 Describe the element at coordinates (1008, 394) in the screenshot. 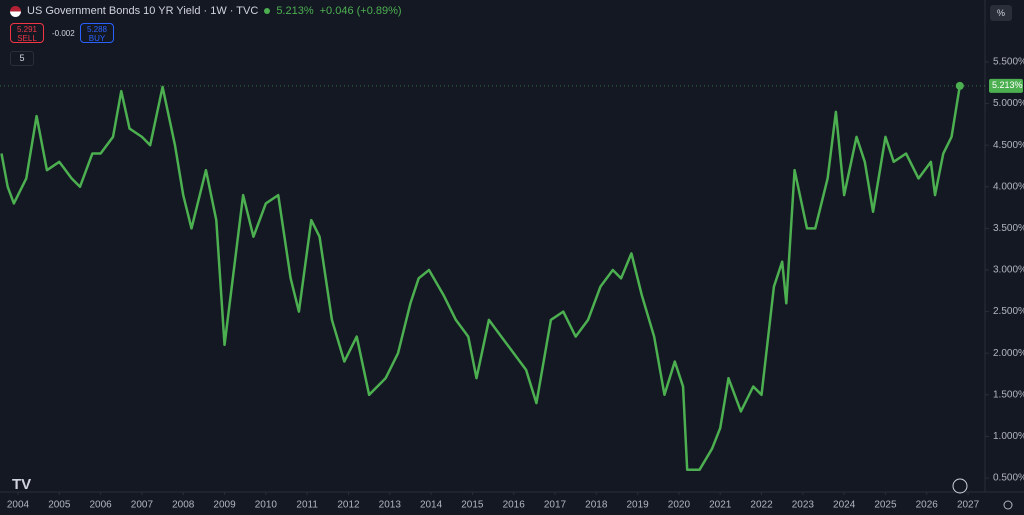

I see `y-tick-label: 1.500%` at that location.